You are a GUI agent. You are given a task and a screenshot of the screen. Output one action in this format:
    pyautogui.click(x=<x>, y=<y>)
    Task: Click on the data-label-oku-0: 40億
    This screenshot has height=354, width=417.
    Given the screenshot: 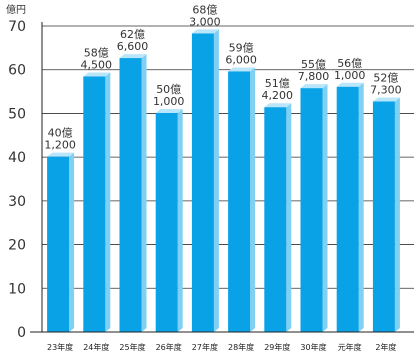 What is the action you would take?
    pyautogui.click(x=60, y=133)
    